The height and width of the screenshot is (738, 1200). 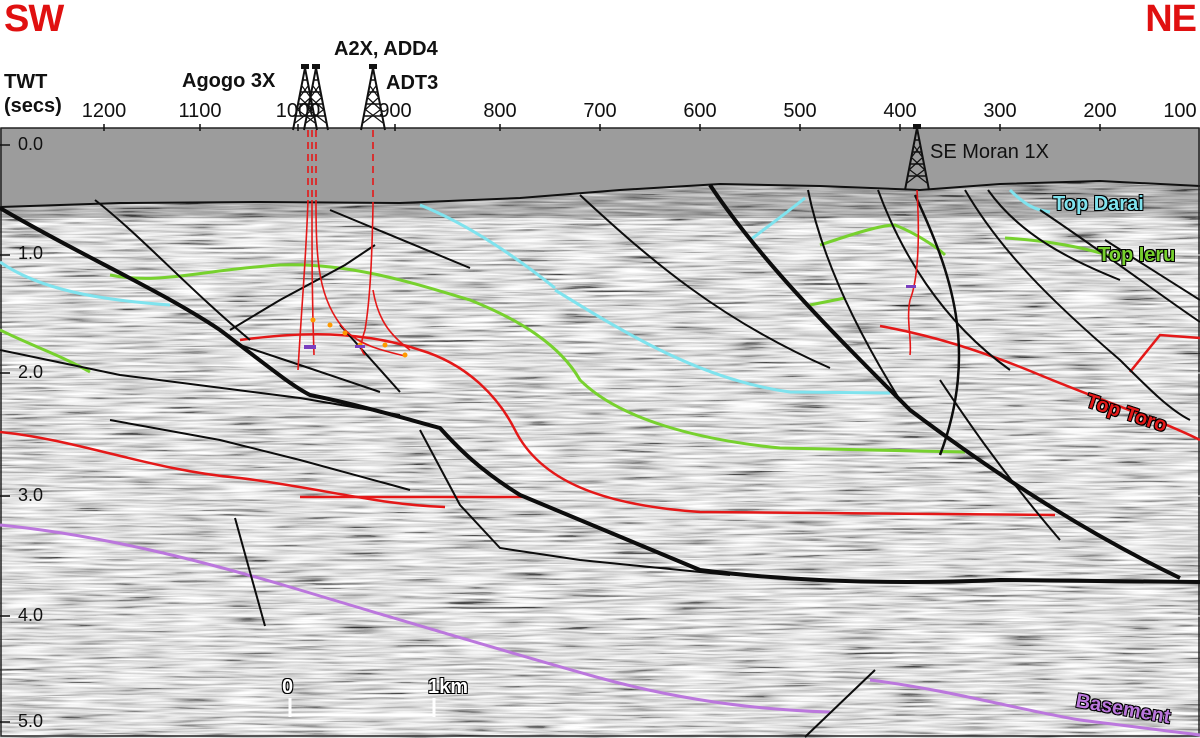 What do you see at coordinates (1180, 111) in the screenshot?
I see `cdp-tick-label: 100` at bounding box center [1180, 111].